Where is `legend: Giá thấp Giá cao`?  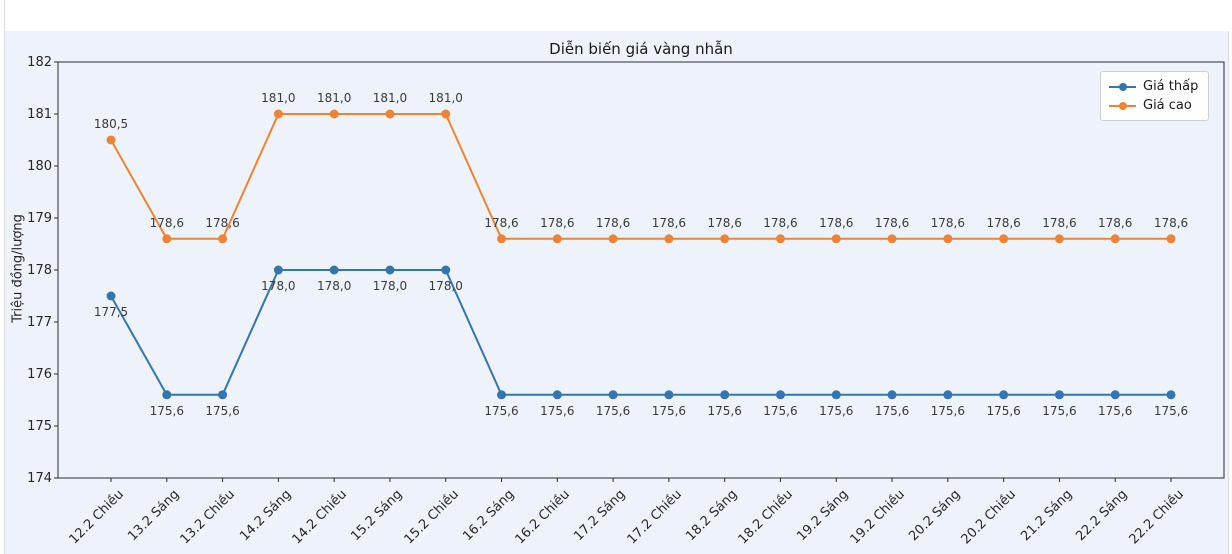
legend: Giá thấp Giá cao is located at coordinates (1155, 96).